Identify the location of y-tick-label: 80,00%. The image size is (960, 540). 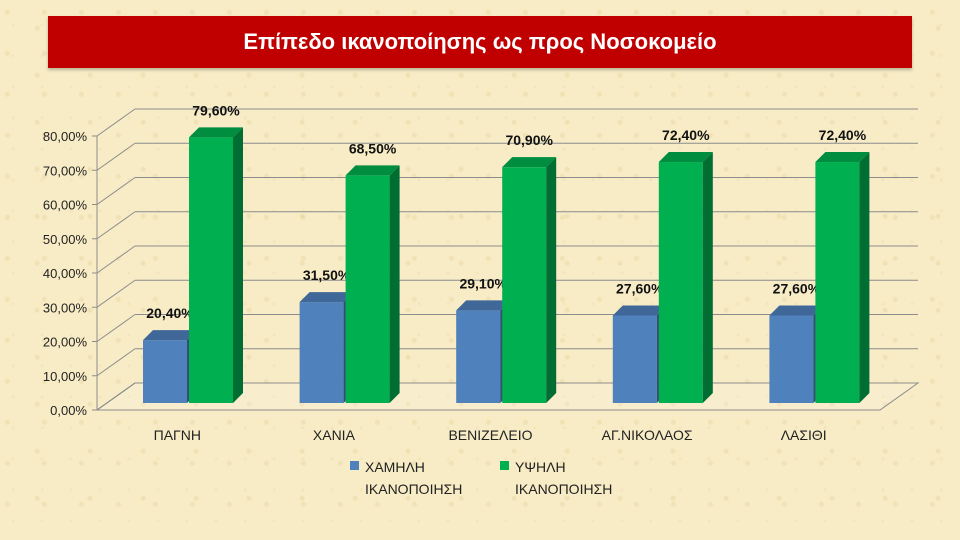
(65, 136).